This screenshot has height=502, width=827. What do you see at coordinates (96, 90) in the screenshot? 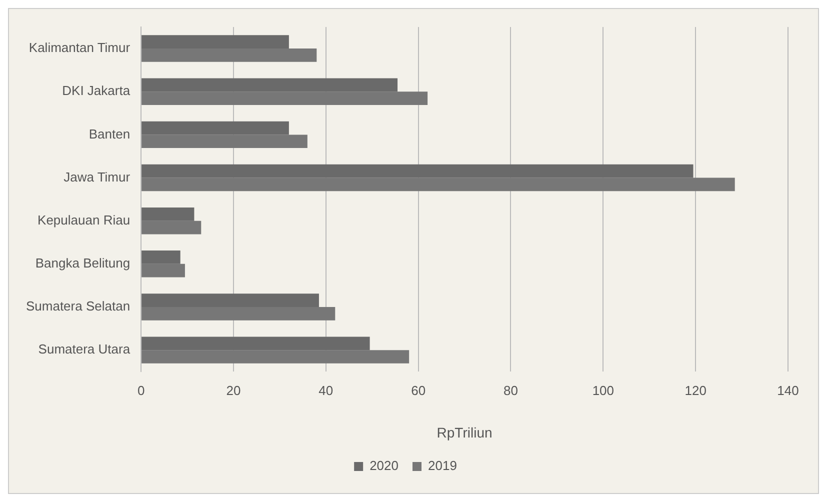
I see `y-tick-label: DKI Jakarta` at bounding box center [96, 90].